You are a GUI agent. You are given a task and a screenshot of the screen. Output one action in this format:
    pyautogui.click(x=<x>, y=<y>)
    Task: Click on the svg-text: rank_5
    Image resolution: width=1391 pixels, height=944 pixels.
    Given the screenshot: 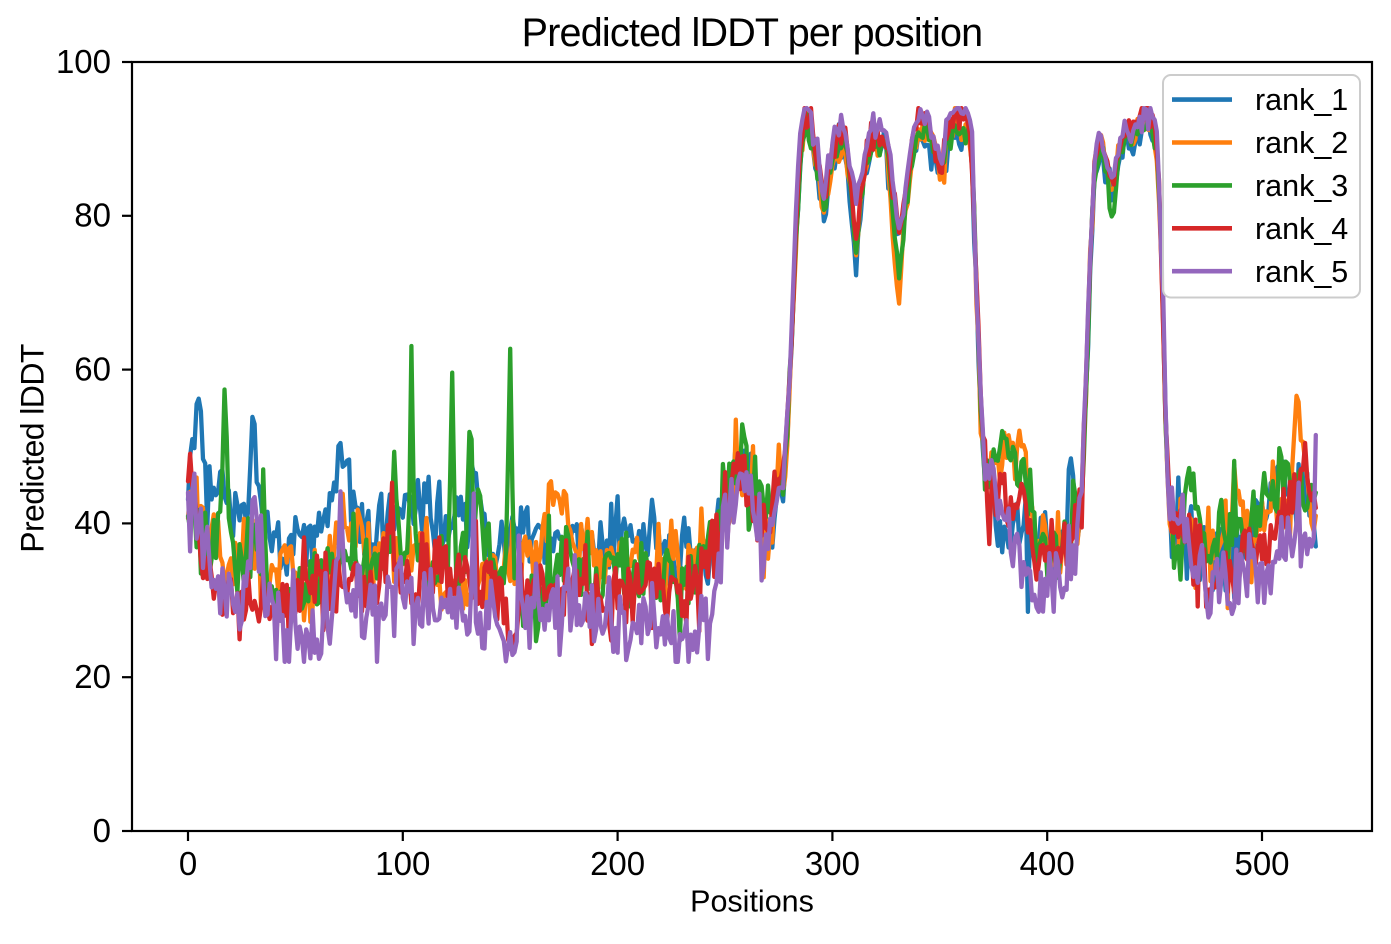 What is the action you would take?
    pyautogui.click(x=1301, y=272)
    